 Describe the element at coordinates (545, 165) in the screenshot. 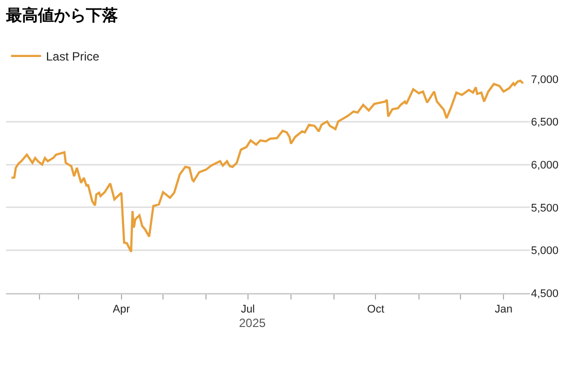

I see `y-tick-label: 6,000` at that location.